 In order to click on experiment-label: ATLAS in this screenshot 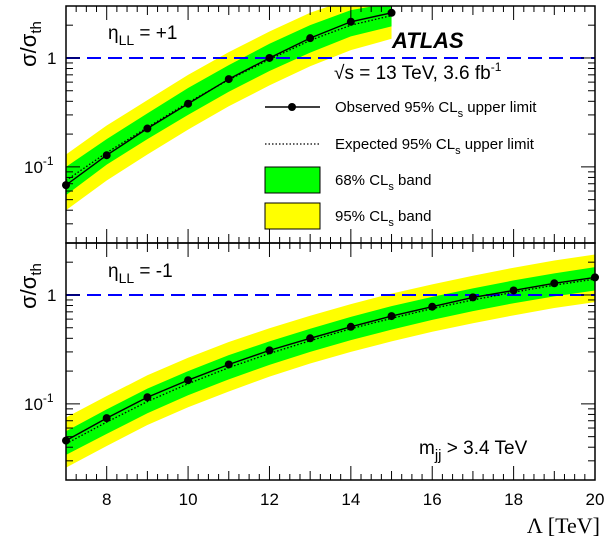, I will do `click(427, 40)`.